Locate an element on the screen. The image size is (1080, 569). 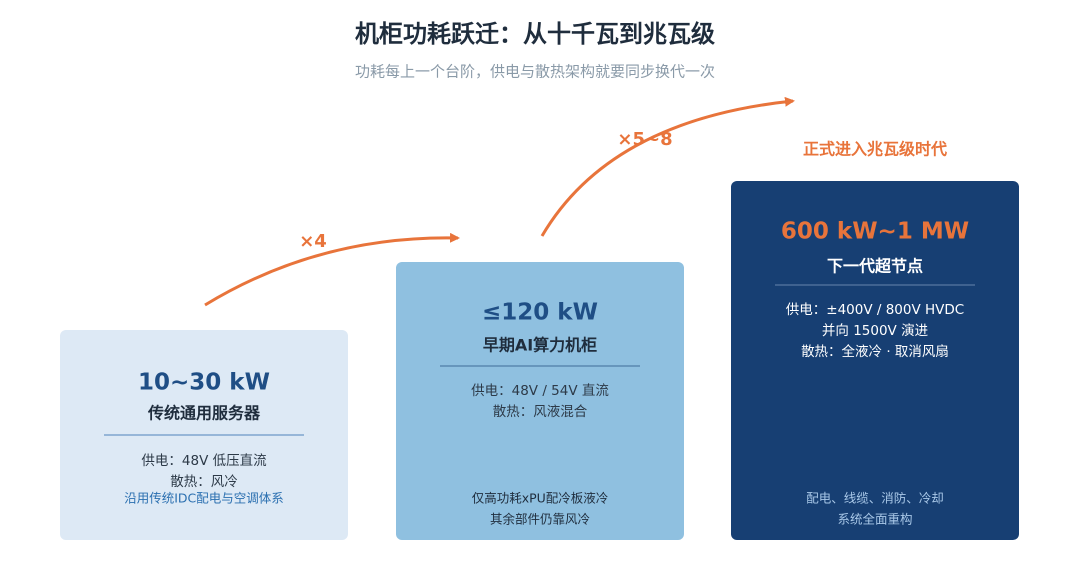
spec: 散热：全液冷 · 取消风扇 is located at coordinates (875, 351).